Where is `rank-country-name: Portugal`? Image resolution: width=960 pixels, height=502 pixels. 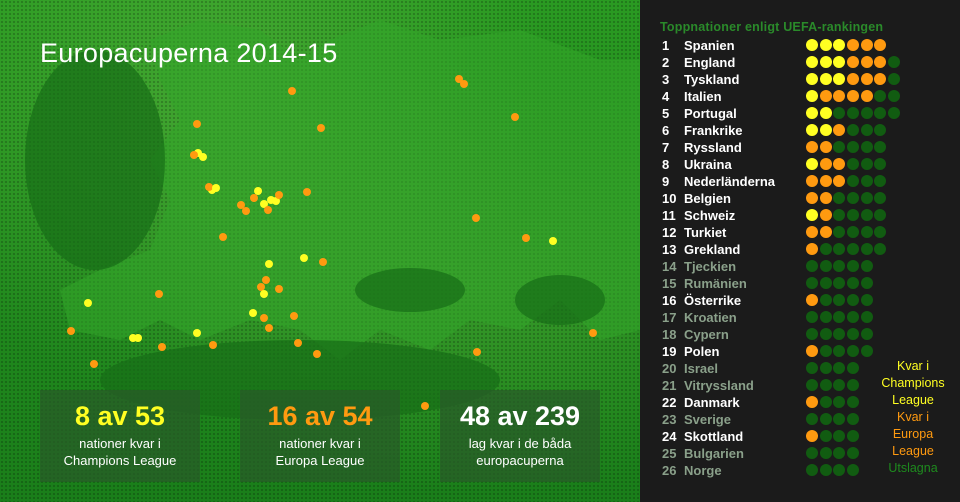
rank-country-name: Portugal is located at coordinates (710, 113).